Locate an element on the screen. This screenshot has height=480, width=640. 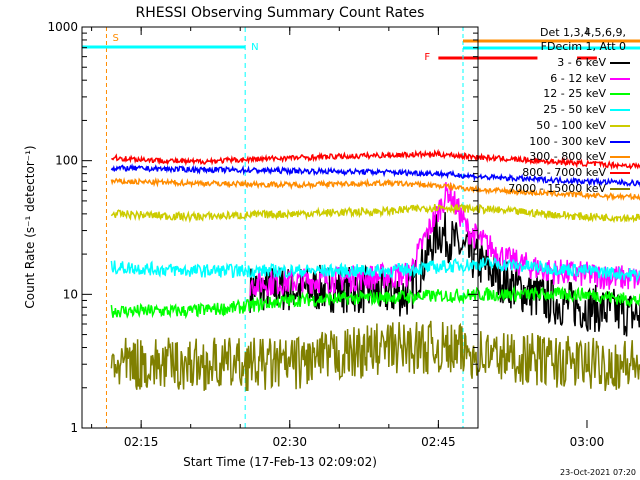
legend-item: 50 - 100 keV is located at coordinates (557, 126).